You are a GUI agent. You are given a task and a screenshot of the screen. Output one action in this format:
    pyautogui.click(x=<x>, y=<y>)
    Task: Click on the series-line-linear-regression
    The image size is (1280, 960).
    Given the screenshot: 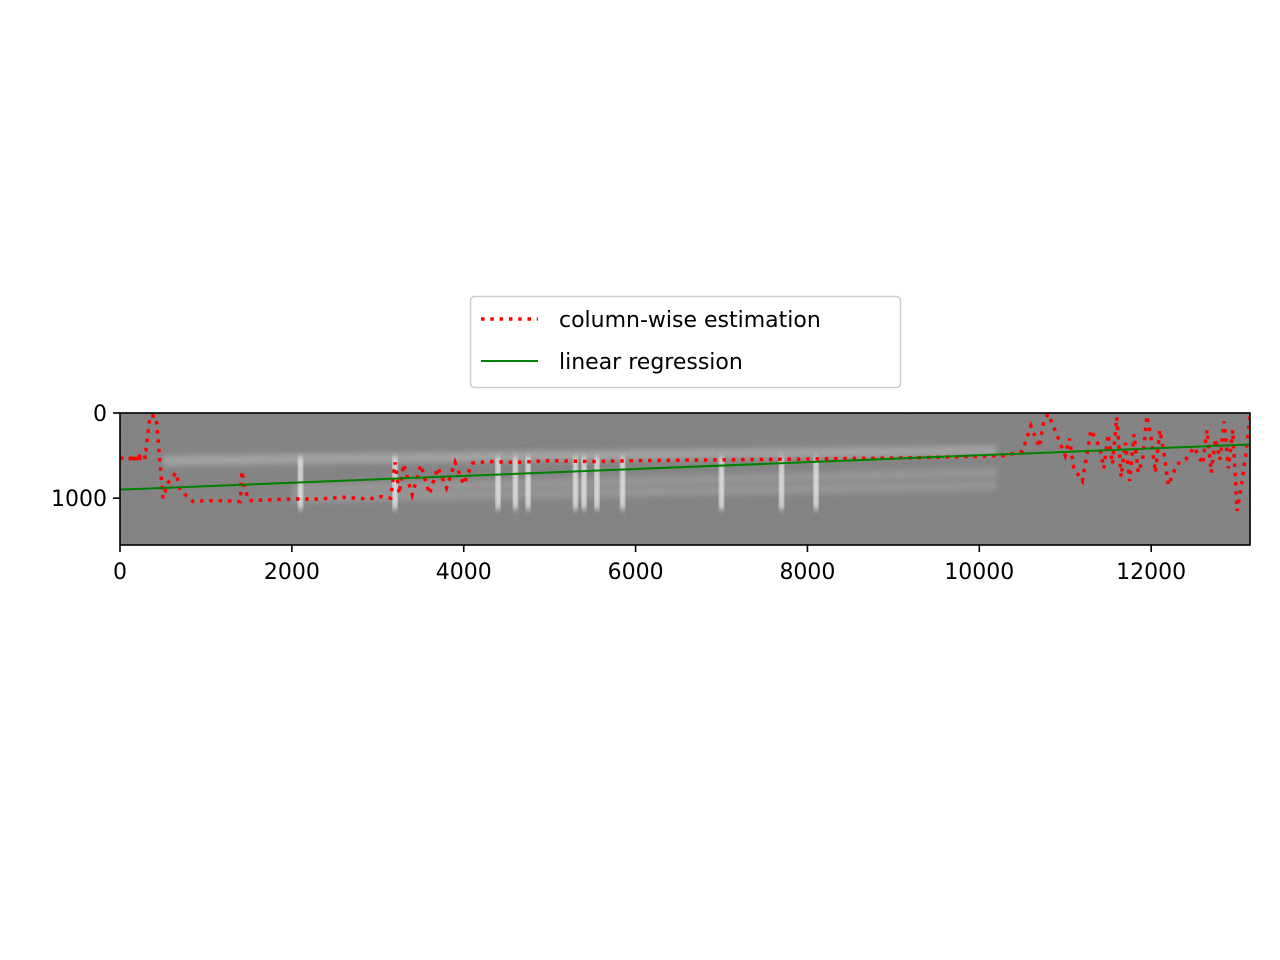 What is the action you would take?
    pyautogui.click(x=685, y=467)
    